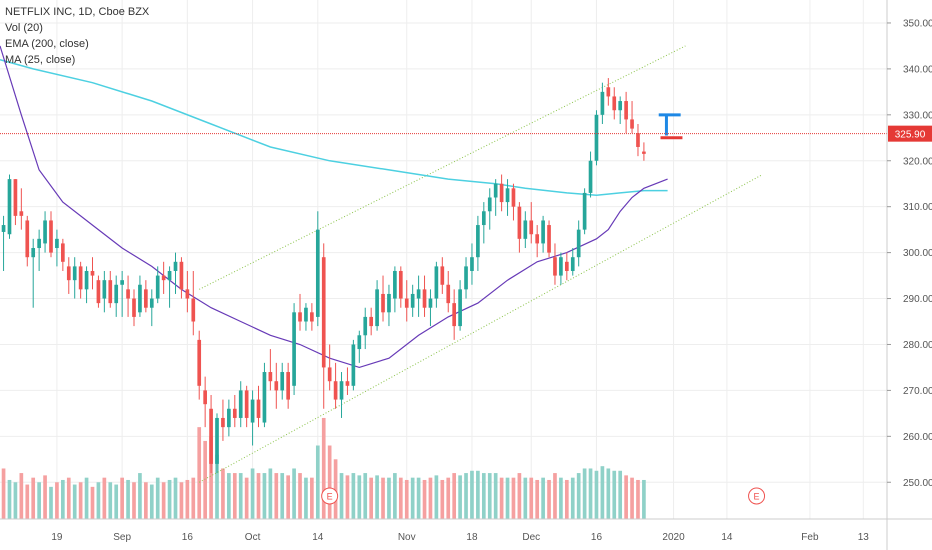 This screenshot has width=932, height=550. Describe the element at coordinates (597, 537) in the screenshot. I see `x-tick-label: 16` at that location.